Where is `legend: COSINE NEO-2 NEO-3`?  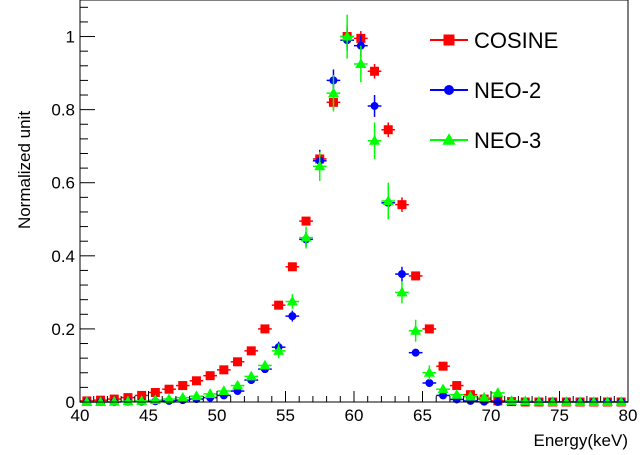
legend: COSINE NEO-2 NEO-3 is located at coordinates (494, 90).